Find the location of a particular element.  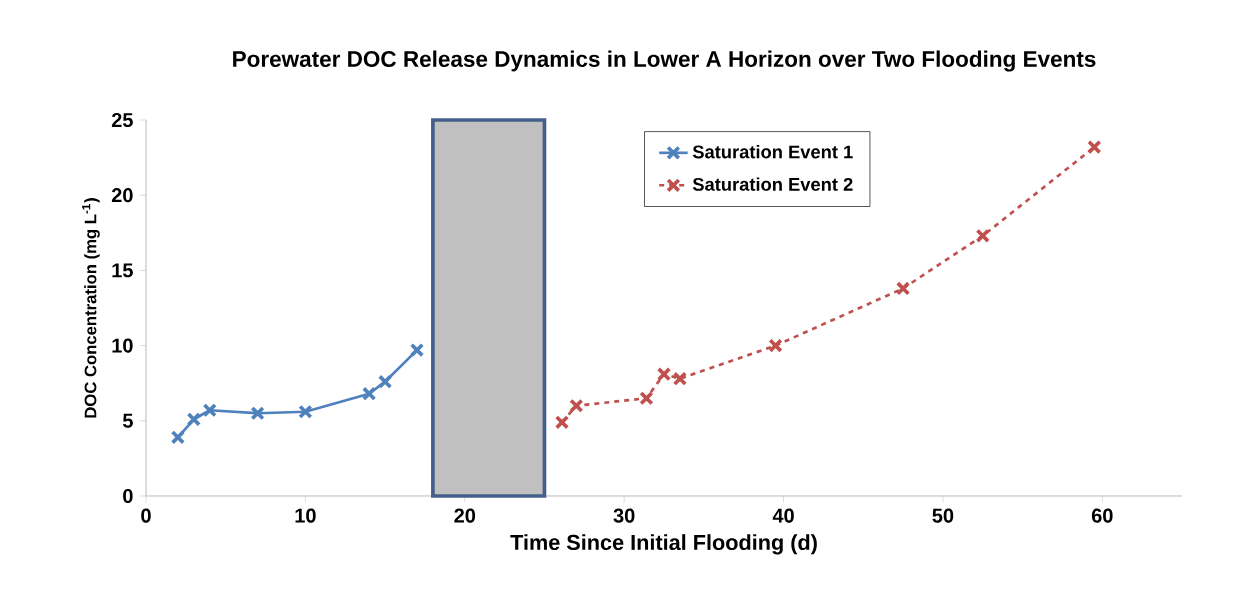

x-tick-label: 60 is located at coordinates (1102, 515).